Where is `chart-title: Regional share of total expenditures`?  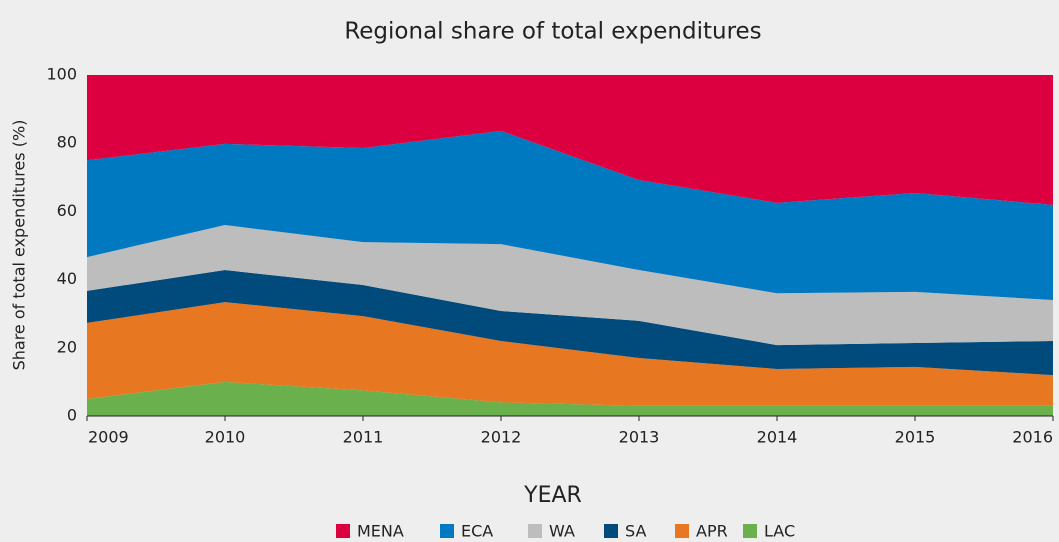 chart-title: Regional share of total expenditures is located at coordinates (552, 32).